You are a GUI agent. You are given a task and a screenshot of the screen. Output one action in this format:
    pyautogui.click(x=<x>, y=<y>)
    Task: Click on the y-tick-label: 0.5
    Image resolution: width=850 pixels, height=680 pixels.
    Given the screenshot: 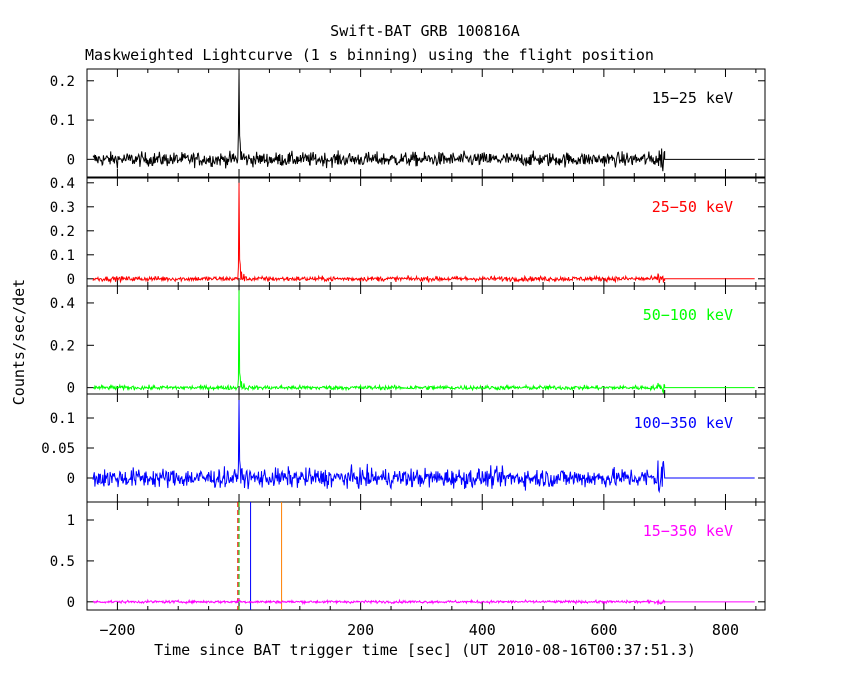 What is the action you would take?
    pyautogui.click(x=62, y=562)
    